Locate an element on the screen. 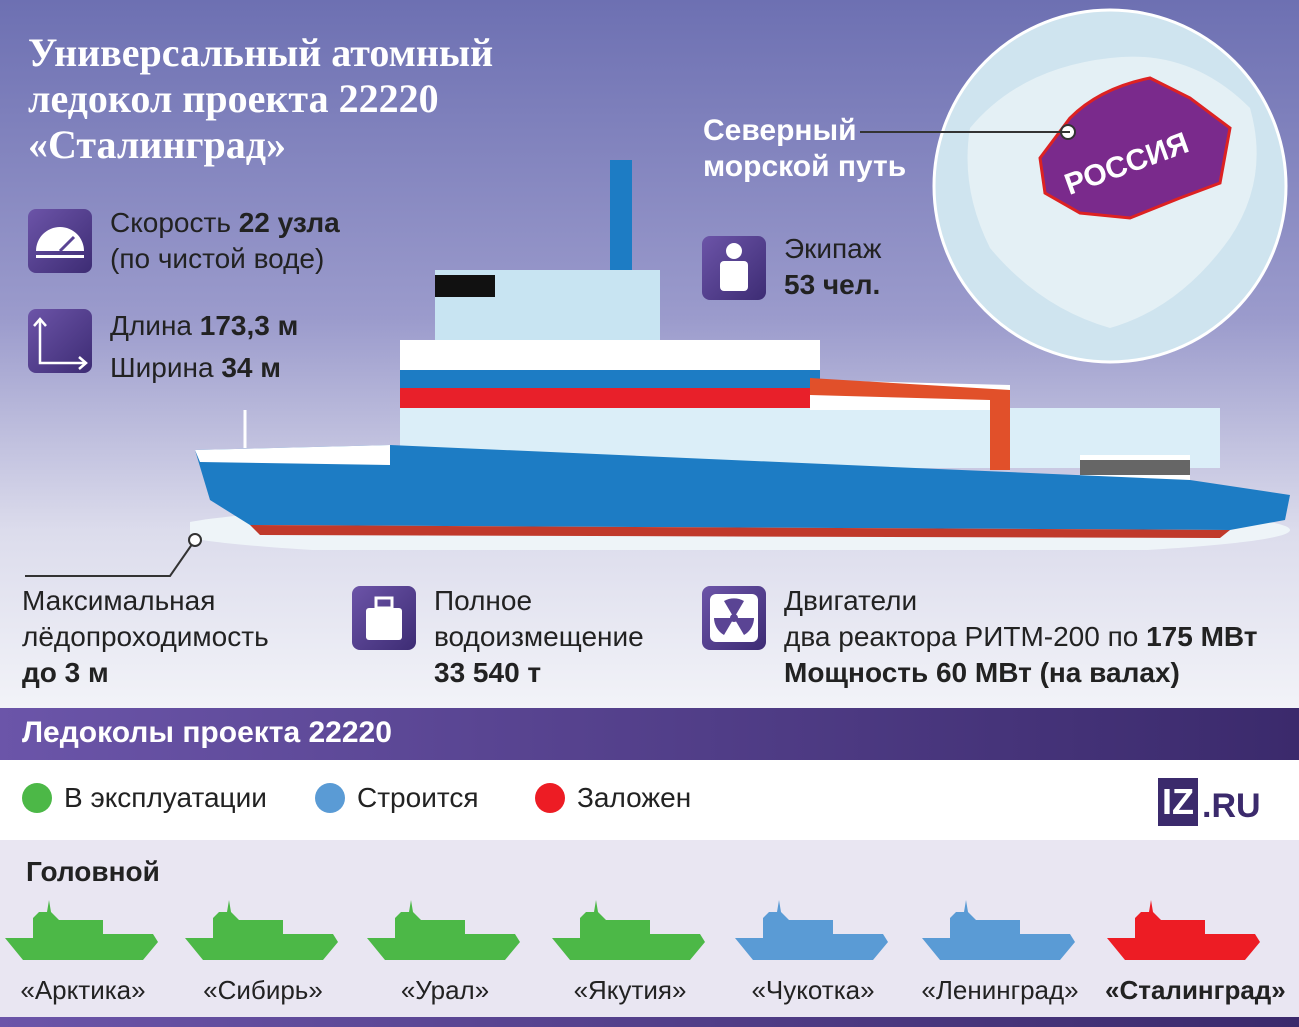  ship-item: «Урал» is located at coordinates (445, 953).